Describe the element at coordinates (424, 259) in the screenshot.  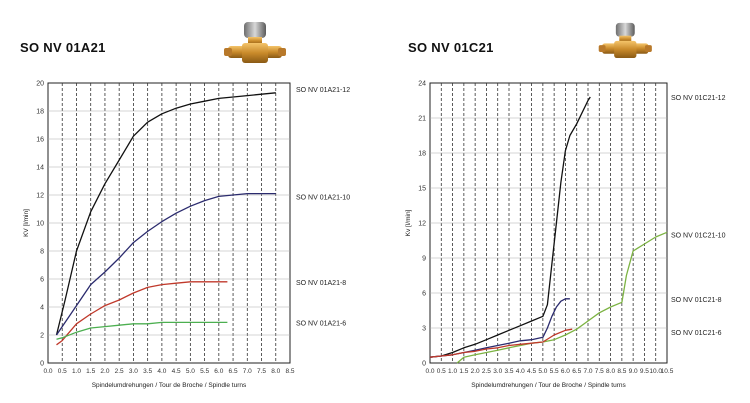
I see `y-tick-label: 9` at that location.